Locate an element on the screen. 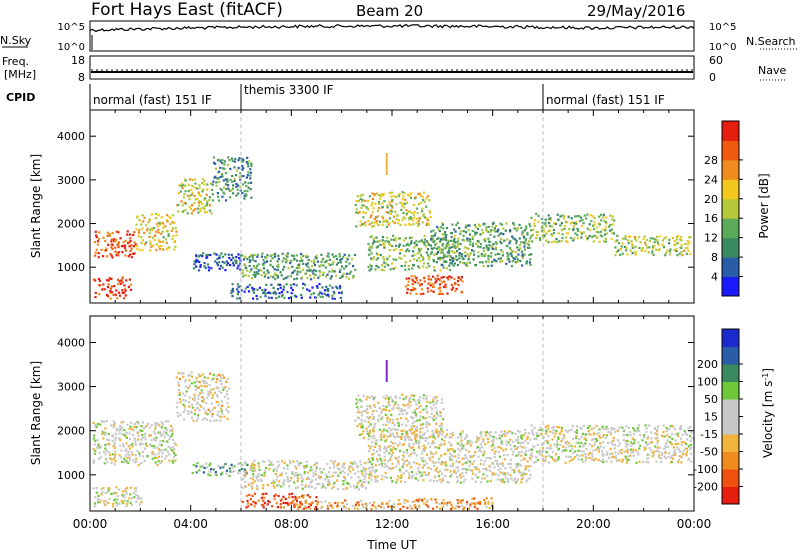 The image size is (800, 554). x-tick-label: 08:00 is located at coordinates (291, 524).